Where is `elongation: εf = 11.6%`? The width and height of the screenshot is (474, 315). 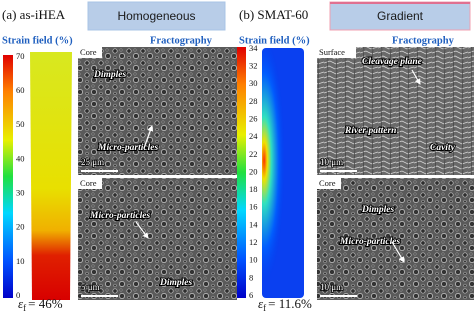 elongation: εf = 11.6% is located at coordinates (285, 304).